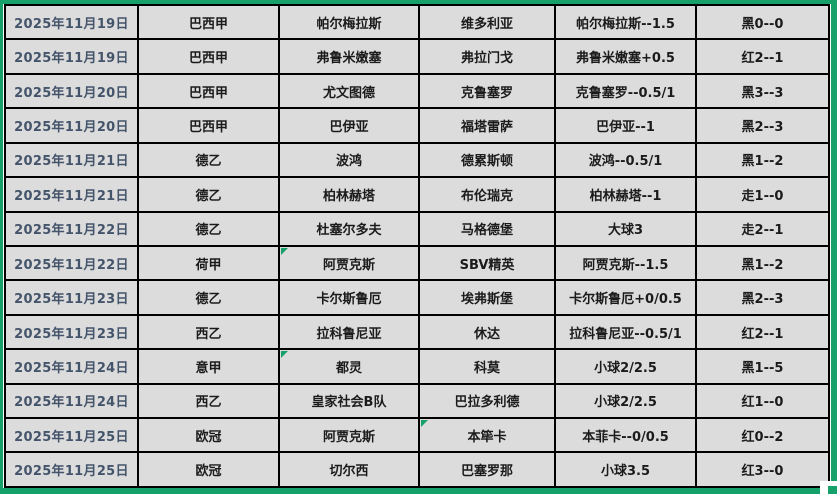  What do you see at coordinates (349, 22) in the screenshot?
I see `home-team-cell: 帕尔梅拉斯` at bounding box center [349, 22].